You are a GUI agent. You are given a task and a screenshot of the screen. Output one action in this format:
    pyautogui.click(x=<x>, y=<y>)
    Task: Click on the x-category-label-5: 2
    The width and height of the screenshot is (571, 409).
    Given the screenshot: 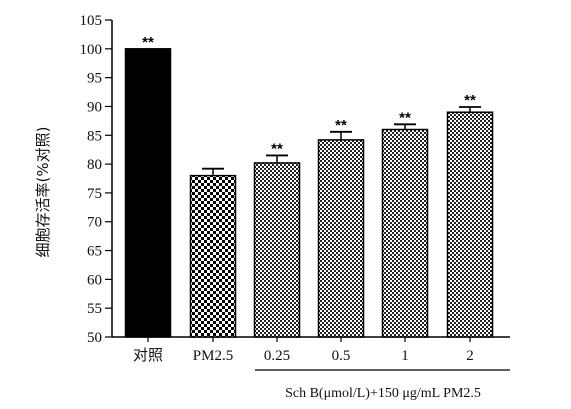 What is the action you would take?
    pyautogui.click(x=470, y=356)
    